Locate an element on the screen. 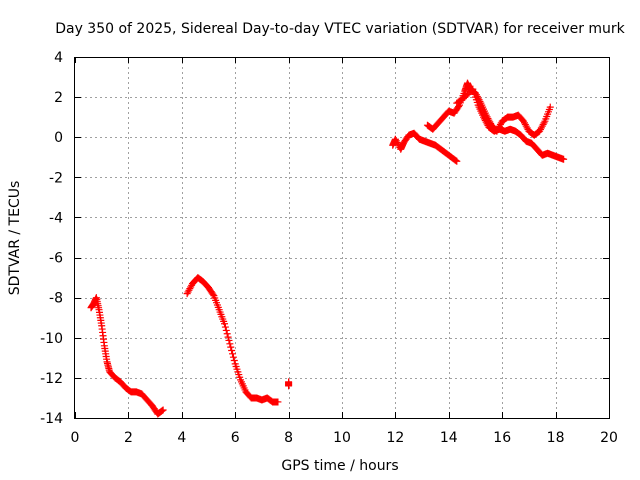 This screenshot has height=480, width=640. x-tick-label: 18 is located at coordinates (556, 438).